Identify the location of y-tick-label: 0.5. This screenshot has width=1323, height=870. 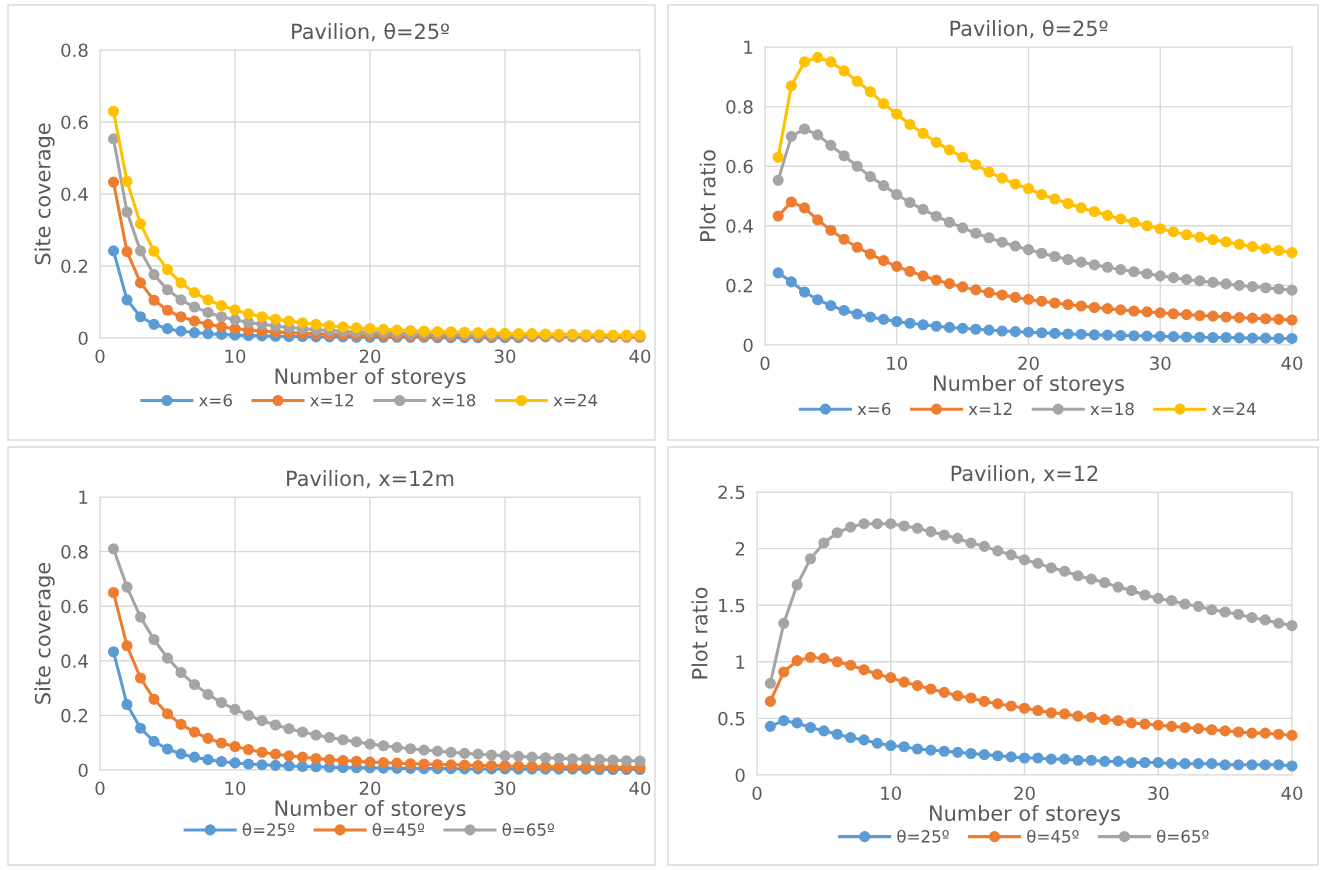
(731, 718).